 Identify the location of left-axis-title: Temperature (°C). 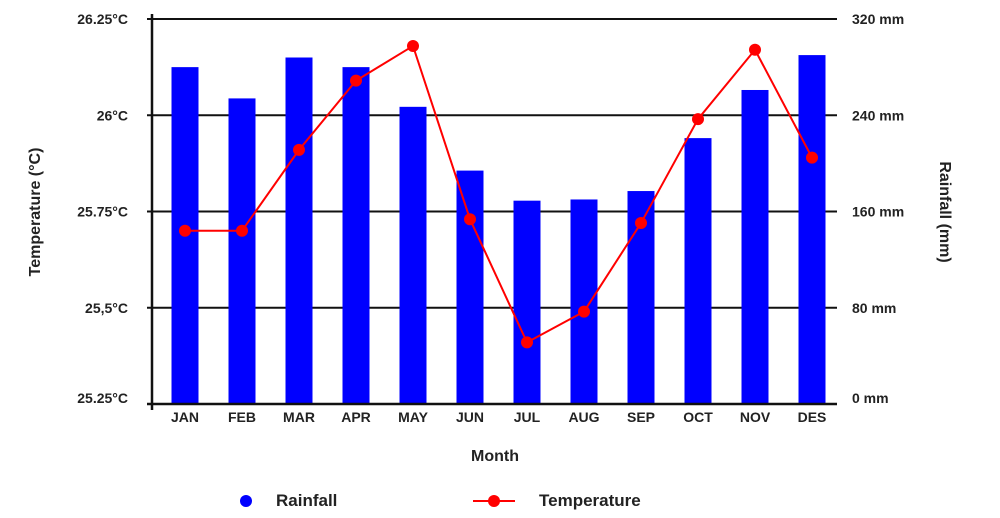
(35, 212).